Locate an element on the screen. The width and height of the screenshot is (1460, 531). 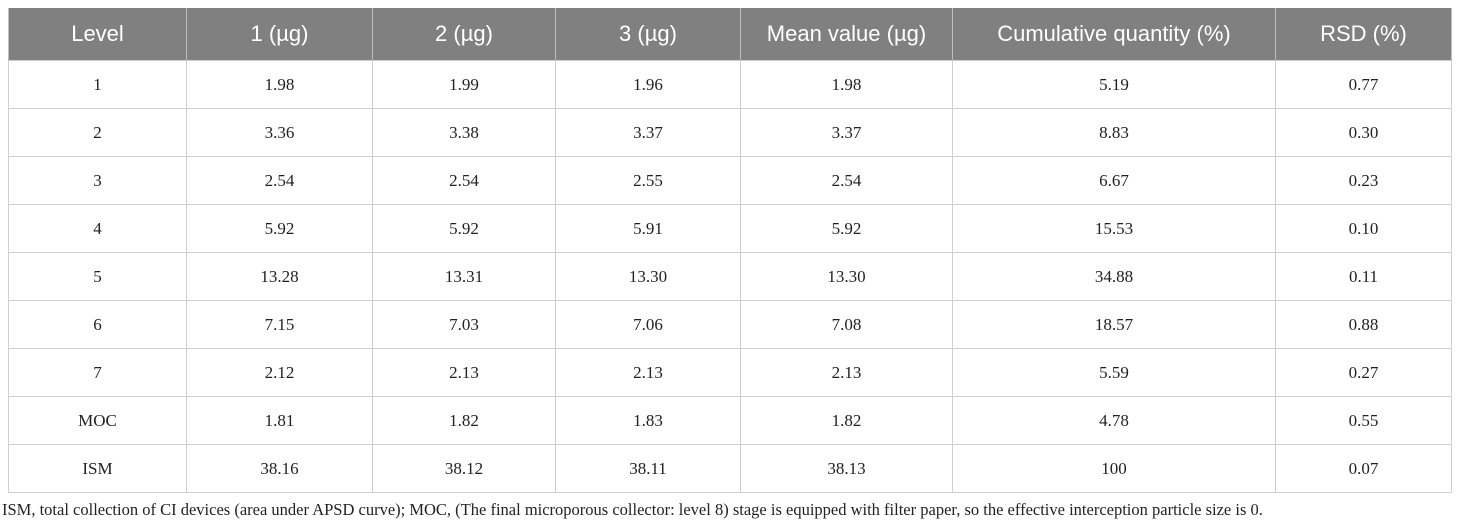
table-cell: 7.15 is located at coordinates (279, 324).